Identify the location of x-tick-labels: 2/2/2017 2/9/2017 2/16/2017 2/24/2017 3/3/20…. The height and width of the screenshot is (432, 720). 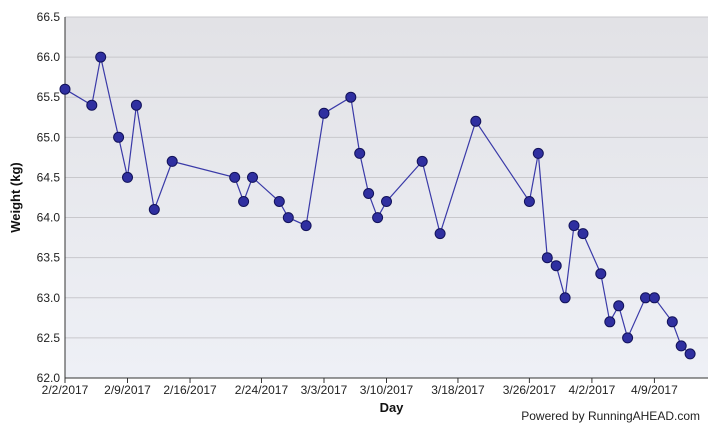
(360, 390).